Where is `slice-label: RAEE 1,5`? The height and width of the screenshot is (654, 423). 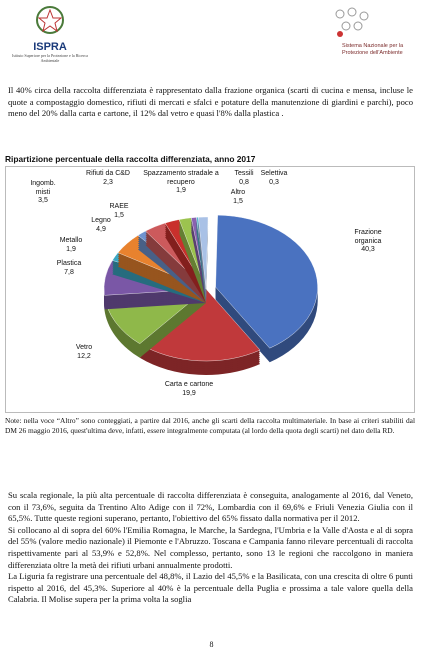
slice-label: RAEE 1,5 is located at coordinates (118, 211).